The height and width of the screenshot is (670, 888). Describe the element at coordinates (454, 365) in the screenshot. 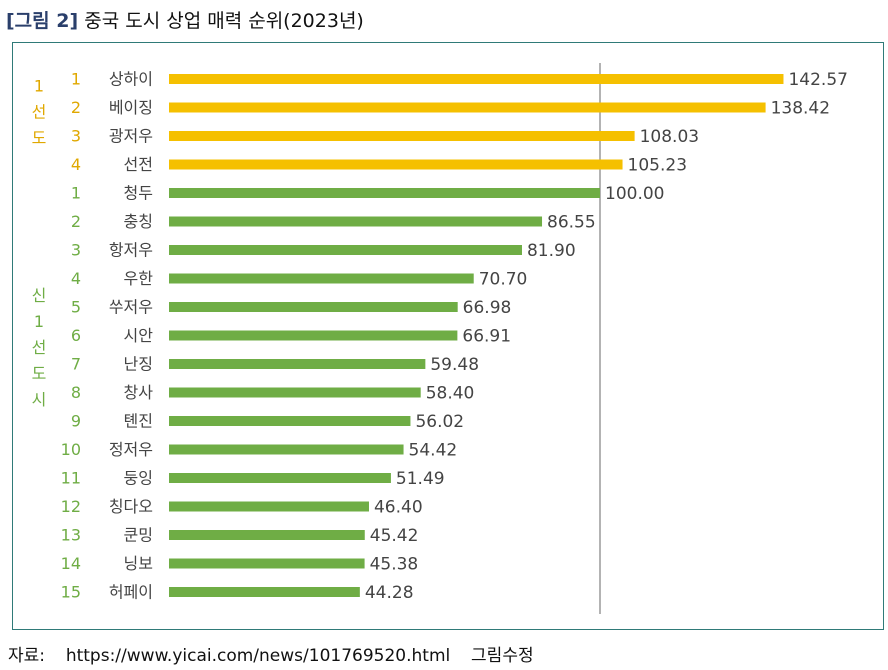

I see `value-label: 59.48` at that location.